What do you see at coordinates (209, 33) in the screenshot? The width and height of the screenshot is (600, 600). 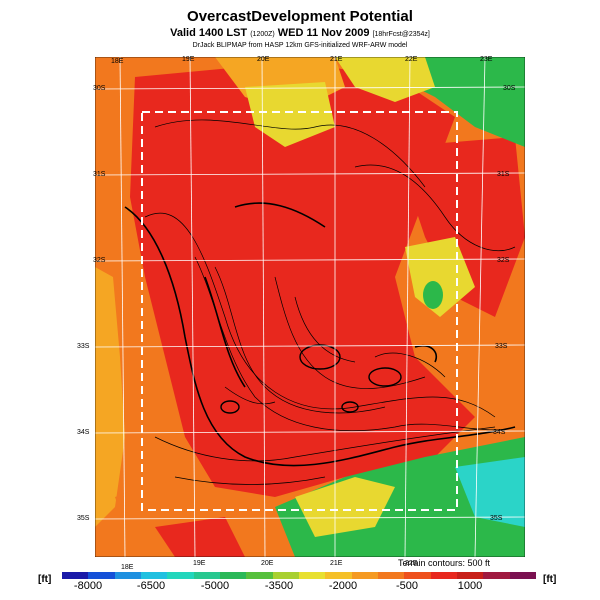 I see `valid-prefix: Valid 1400 LST` at bounding box center [209, 33].